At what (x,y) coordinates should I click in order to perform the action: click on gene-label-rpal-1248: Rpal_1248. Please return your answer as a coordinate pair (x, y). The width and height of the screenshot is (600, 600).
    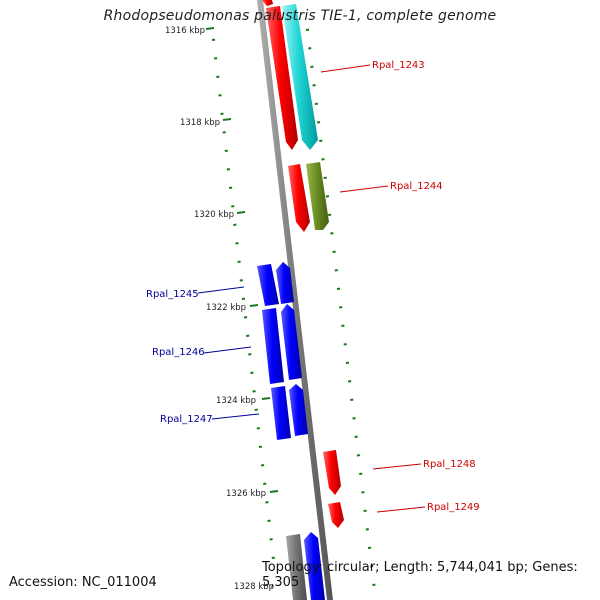
    Looking at the image, I should click on (449, 464).